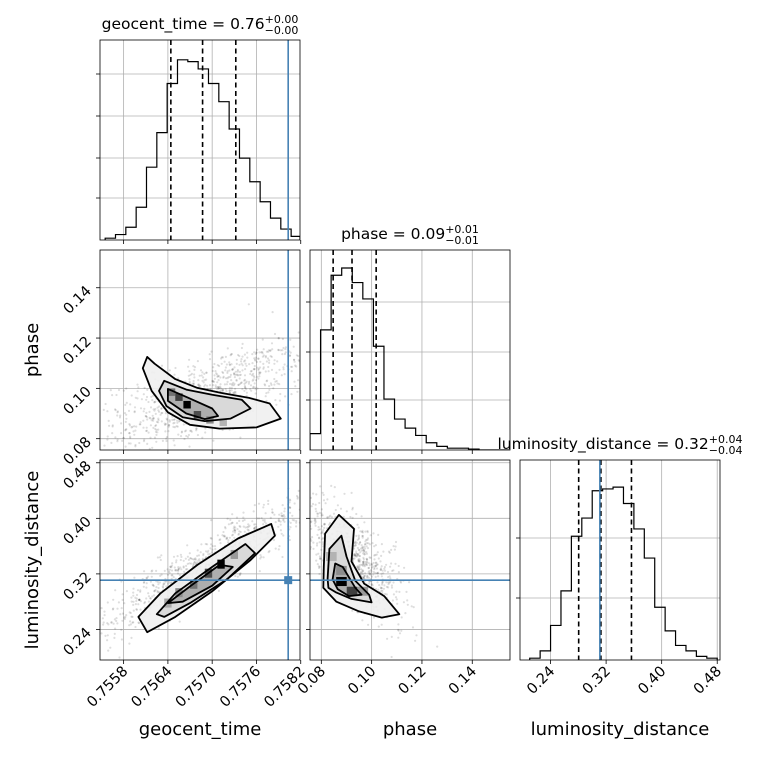 This screenshot has width=760, height=760. What do you see at coordinates (341, 582) in the screenshot?
I see `density-cell` at bounding box center [341, 582].